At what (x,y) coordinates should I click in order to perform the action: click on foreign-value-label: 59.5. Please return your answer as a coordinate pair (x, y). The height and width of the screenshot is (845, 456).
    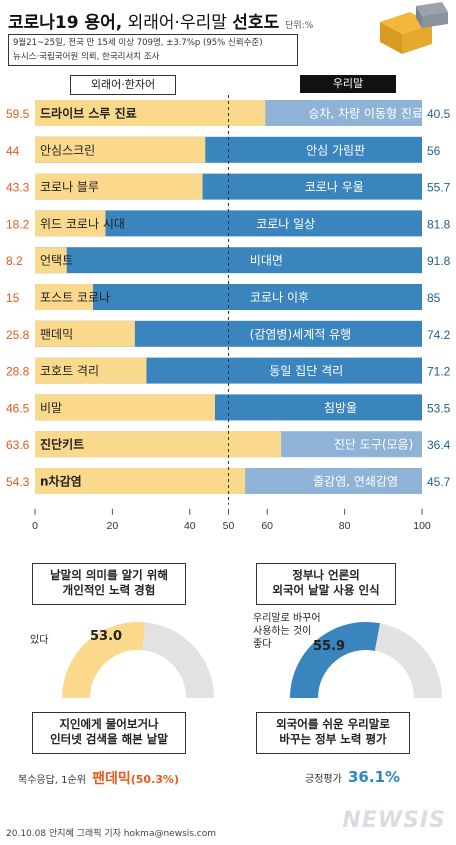
    Looking at the image, I should click on (18, 114).